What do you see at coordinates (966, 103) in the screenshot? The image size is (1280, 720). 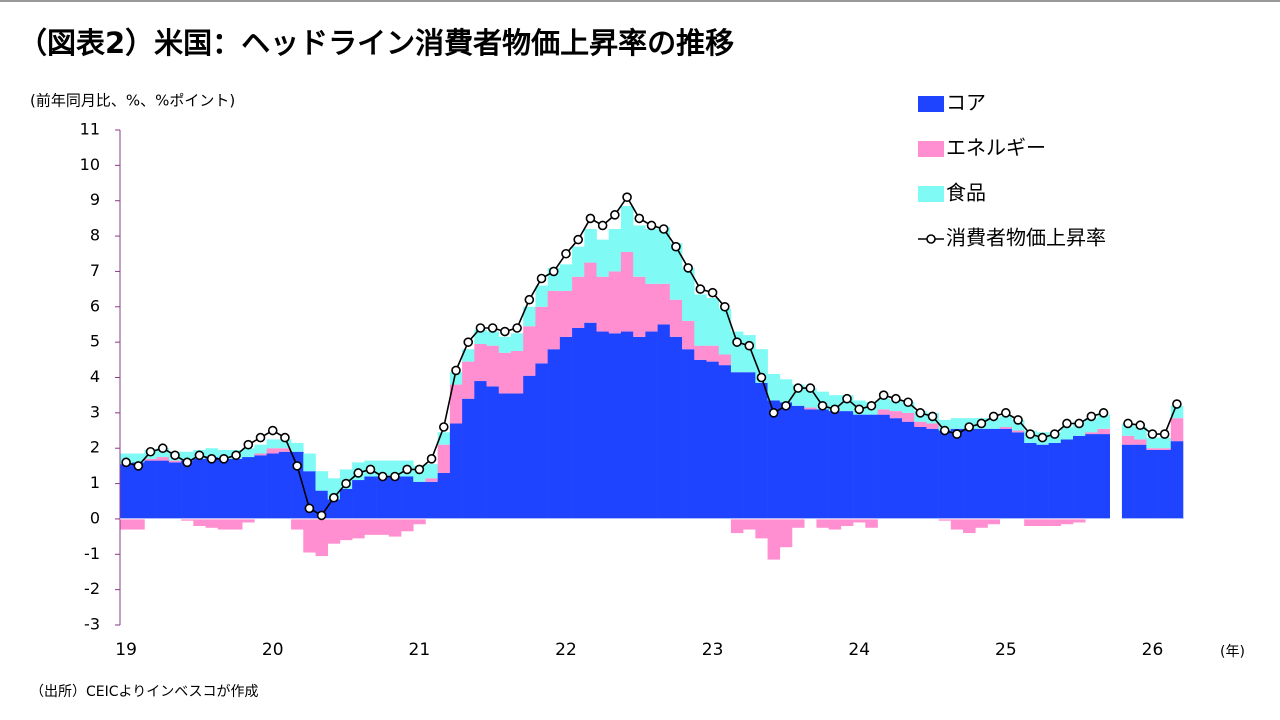 I see `legend-label: コア` at bounding box center [966, 103].